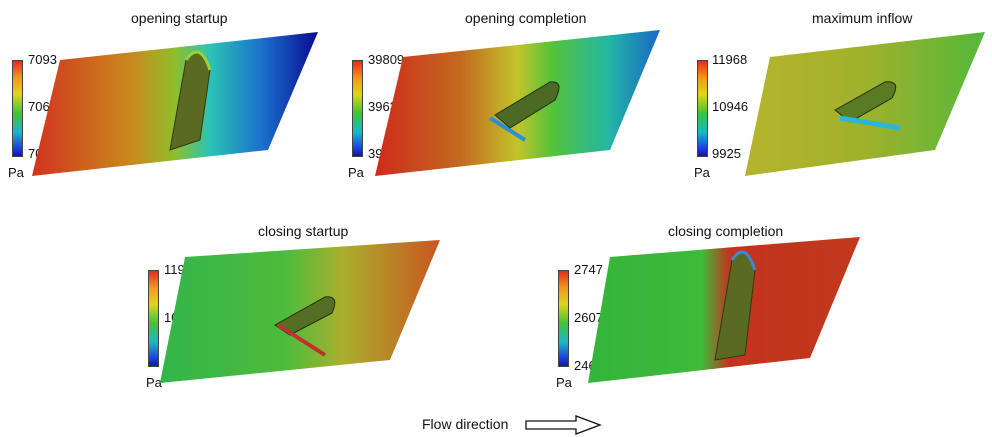 This screenshot has height=437, width=992. I want to click on panel-title: opening startup, so click(179, 18).